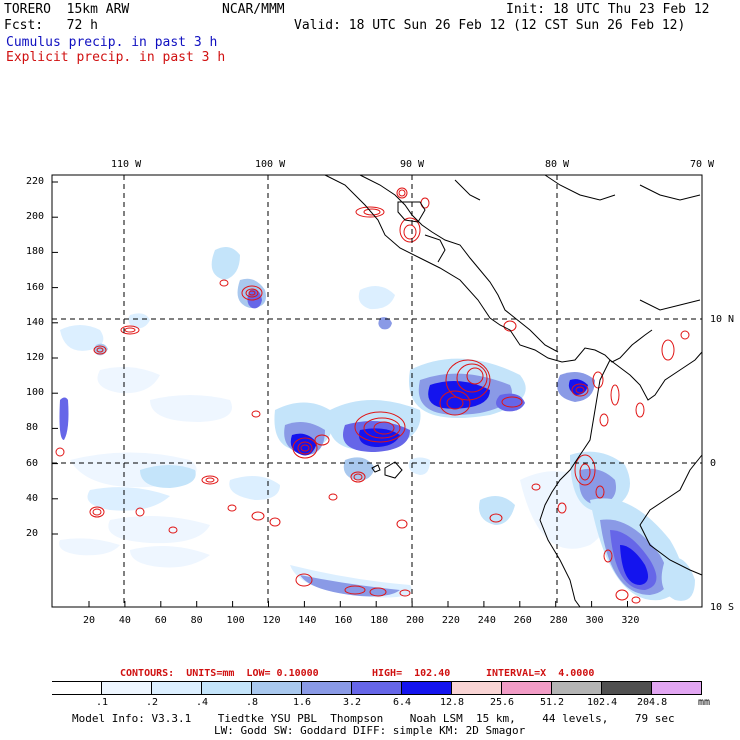 This screenshot has height=740, width=740. I want to click on y-tick-label: 60, so click(32, 463).